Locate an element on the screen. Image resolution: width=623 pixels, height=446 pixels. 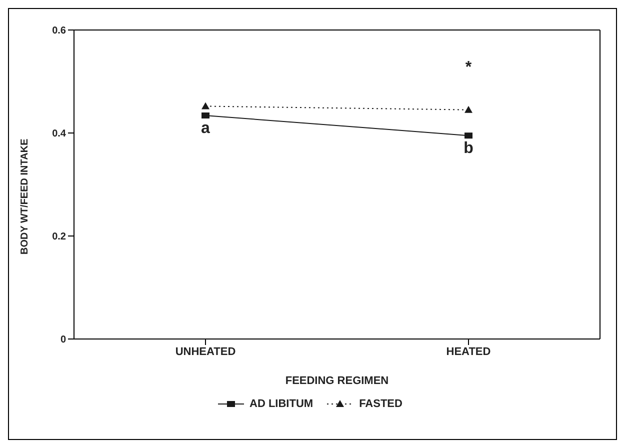
x-tick-label: UNHEATED is located at coordinates (205, 352).